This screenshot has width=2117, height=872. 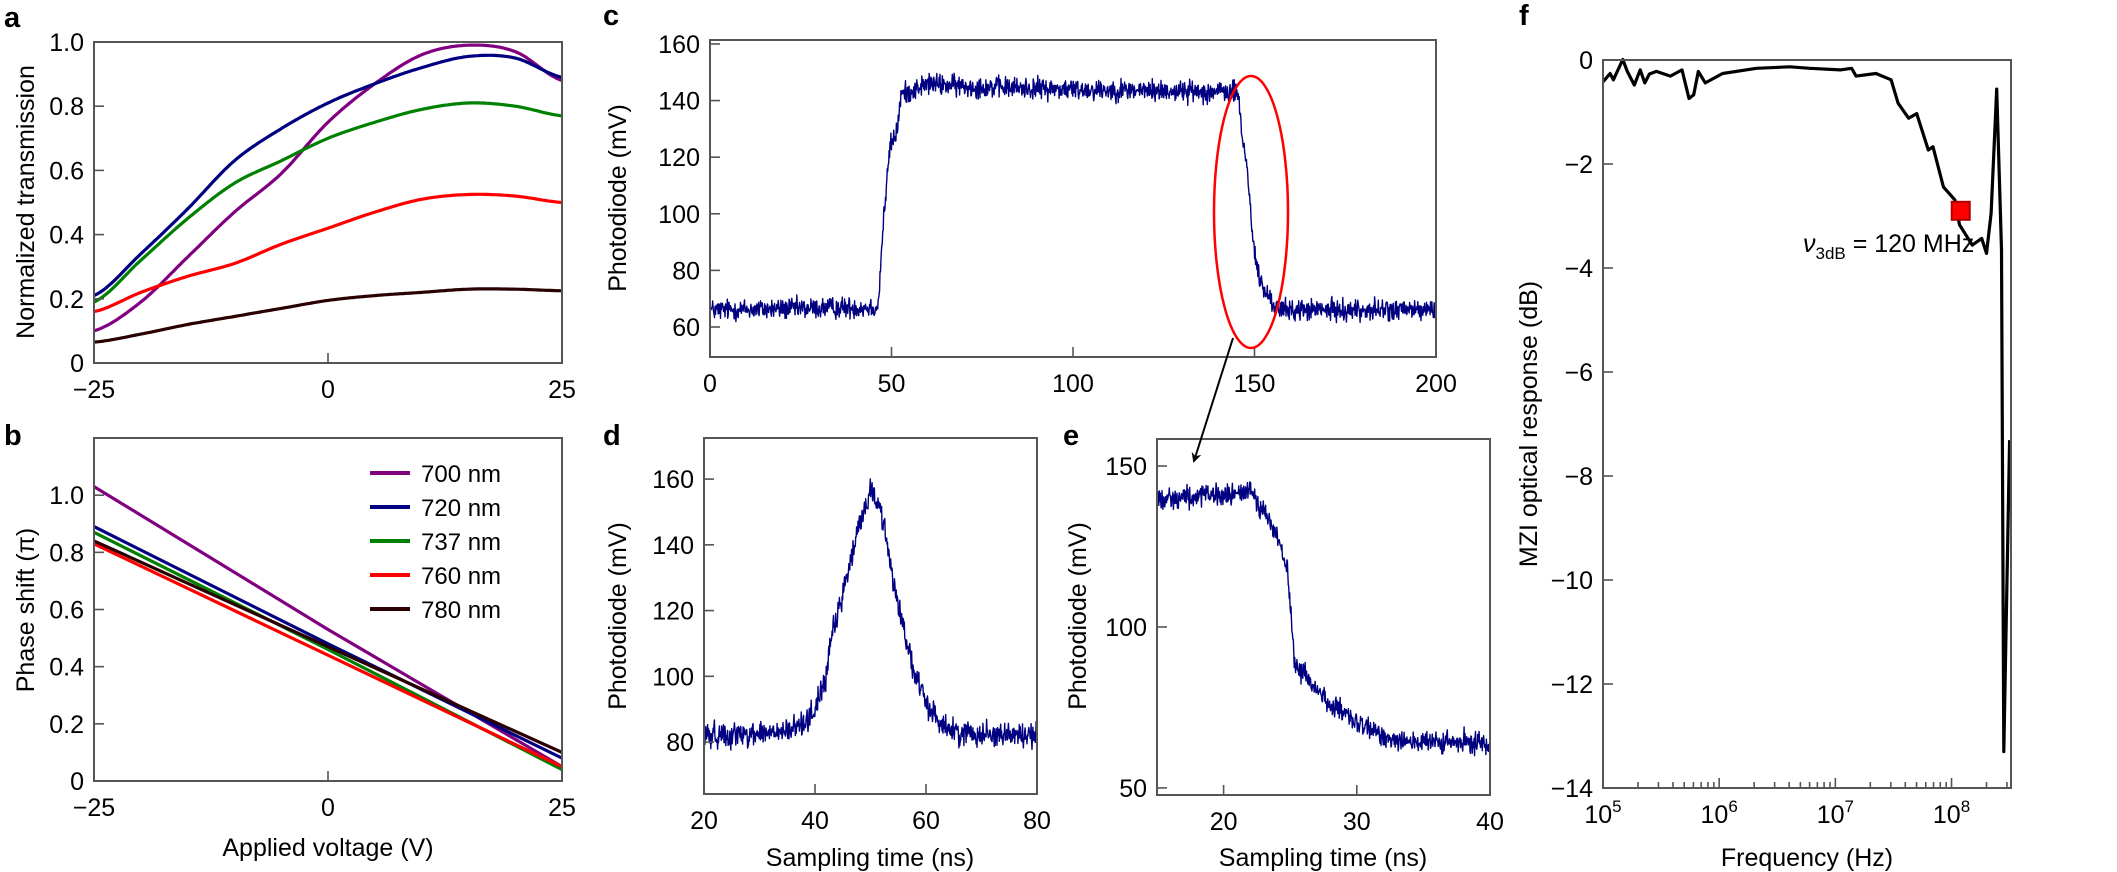 What do you see at coordinates (461, 610) in the screenshot?
I see `legend-label: 780 nm` at bounding box center [461, 610].